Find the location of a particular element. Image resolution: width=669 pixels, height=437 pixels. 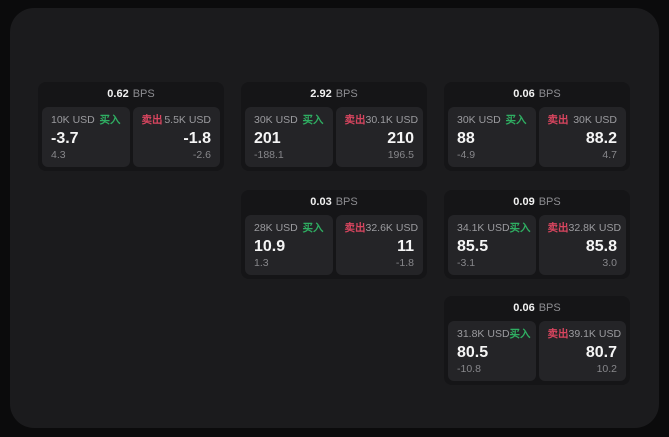

sell-price: -1.8 is located at coordinates (197, 138).